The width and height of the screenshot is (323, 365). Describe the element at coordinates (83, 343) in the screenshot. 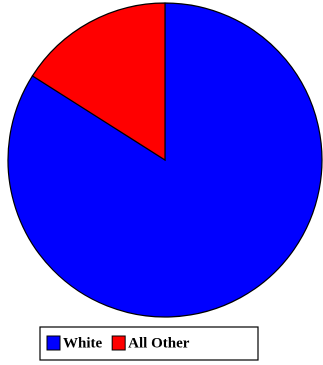

I see `legend-label: White` at that location.